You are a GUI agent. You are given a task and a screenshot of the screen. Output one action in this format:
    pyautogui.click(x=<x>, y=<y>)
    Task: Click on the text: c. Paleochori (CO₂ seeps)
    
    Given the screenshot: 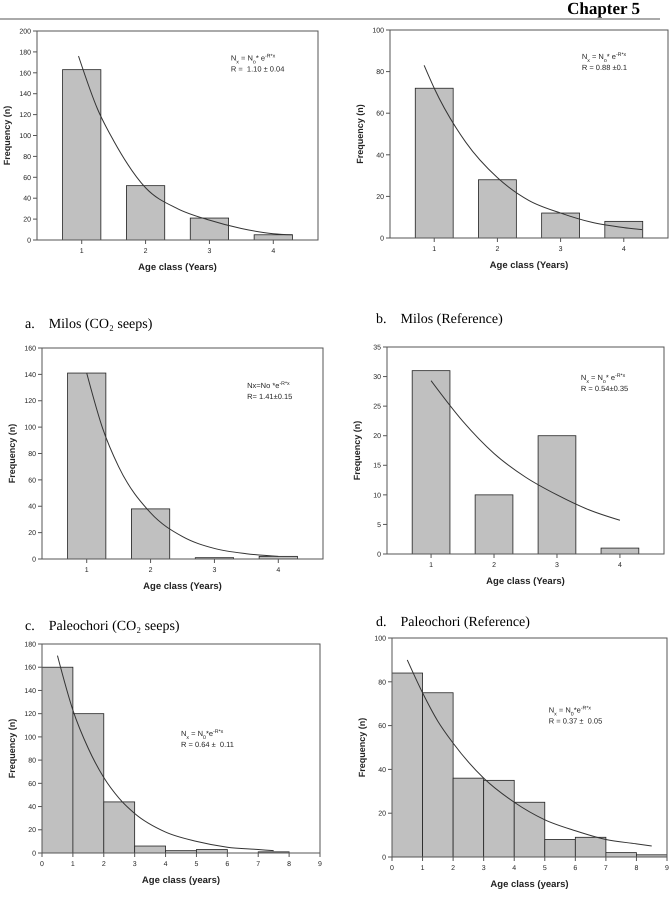 What is the action you would take?
    pyautogui.click(x=102, y=626)
    